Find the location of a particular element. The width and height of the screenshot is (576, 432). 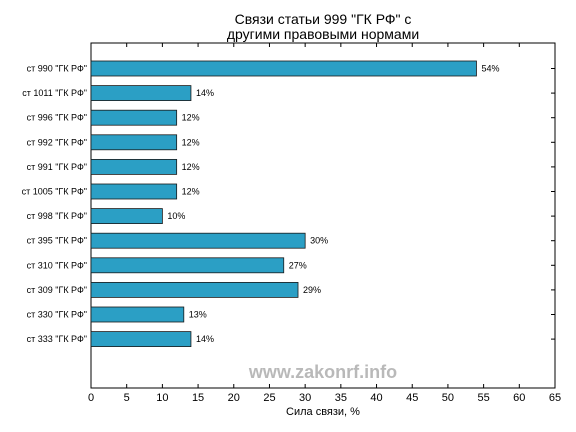

x-tick-label: 0 is located at coordinates (91, 398).